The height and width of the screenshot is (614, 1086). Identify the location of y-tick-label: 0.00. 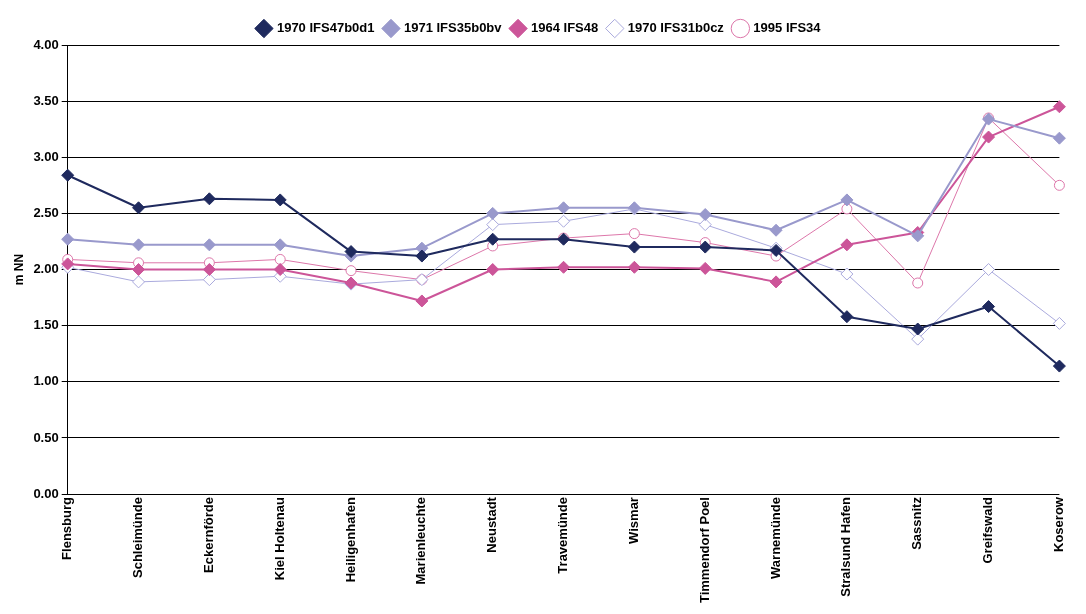
(46, 493).